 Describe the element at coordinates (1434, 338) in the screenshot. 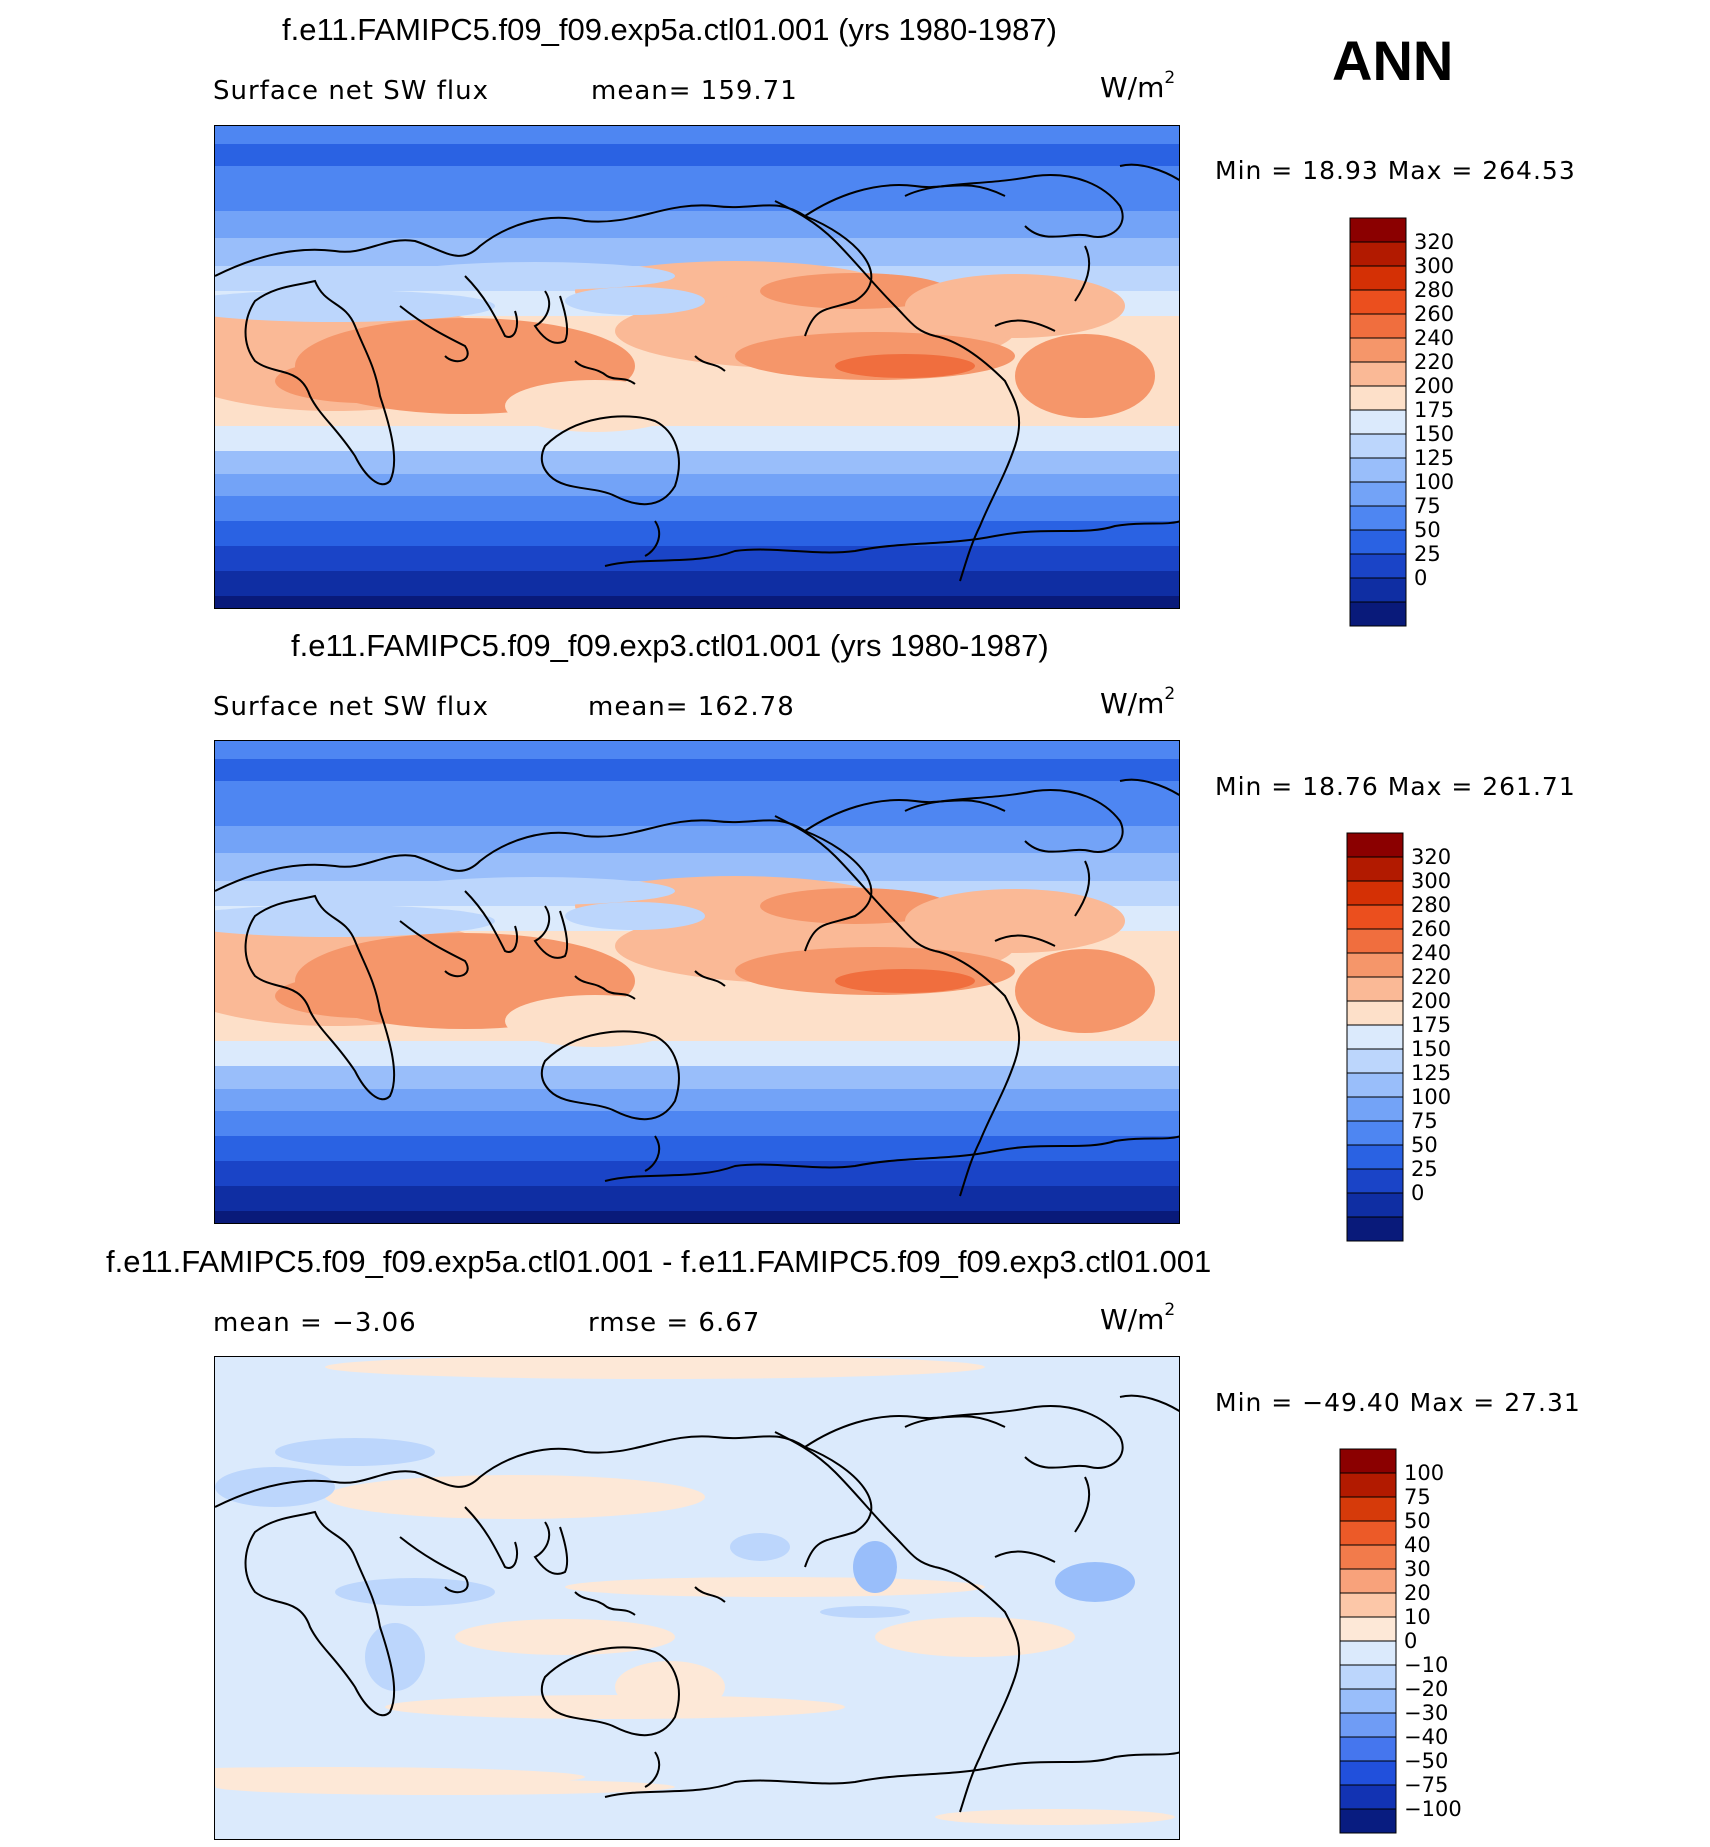

I see `colorbar-tick-label: 240` at that location.